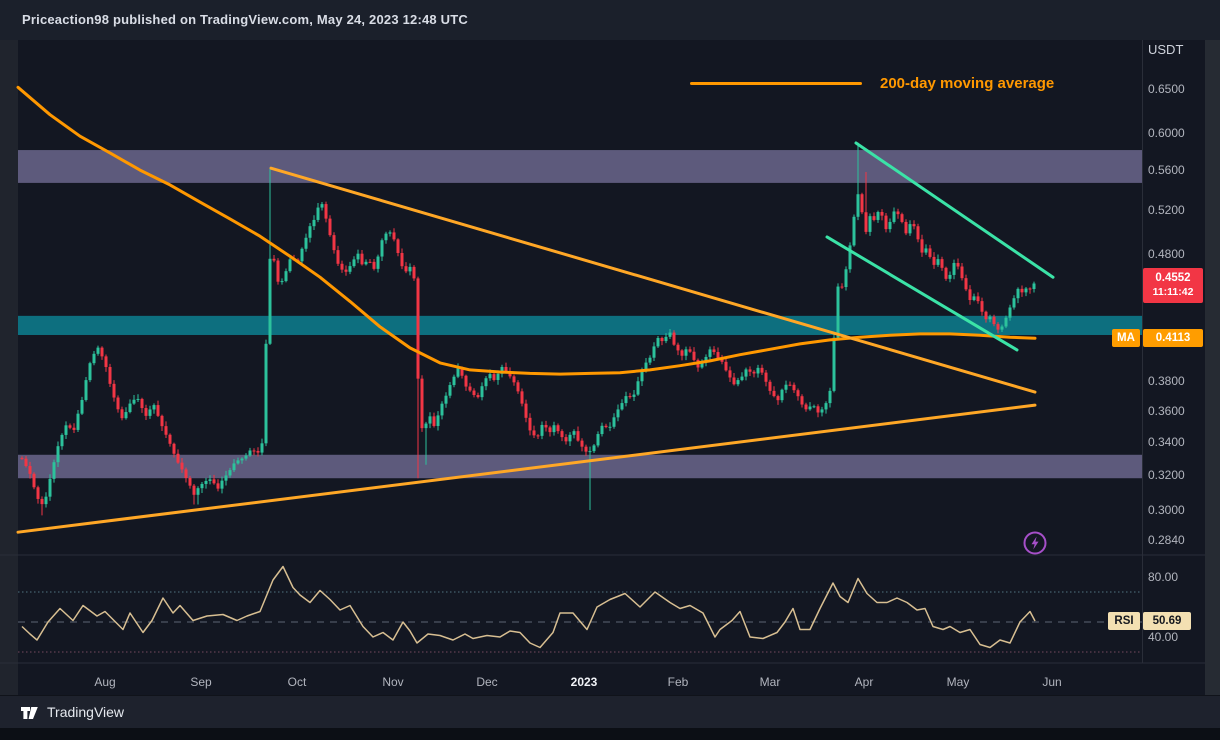 Image resolution: width=1220 pixels, height=740 pixels. I want to click on price-tick-label: 0.4800, so click(1166, 254).